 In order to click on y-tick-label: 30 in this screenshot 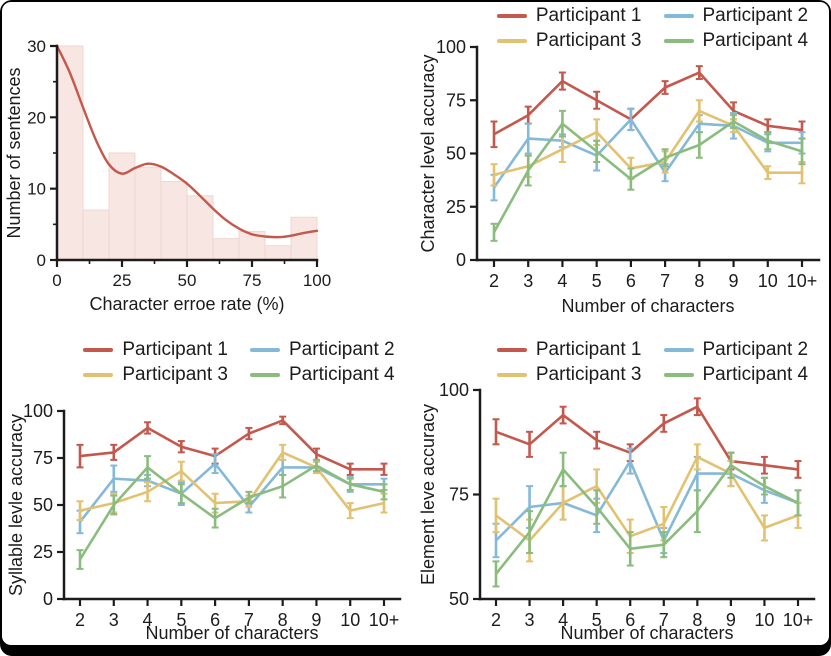, I will do `click(36, 46)`.